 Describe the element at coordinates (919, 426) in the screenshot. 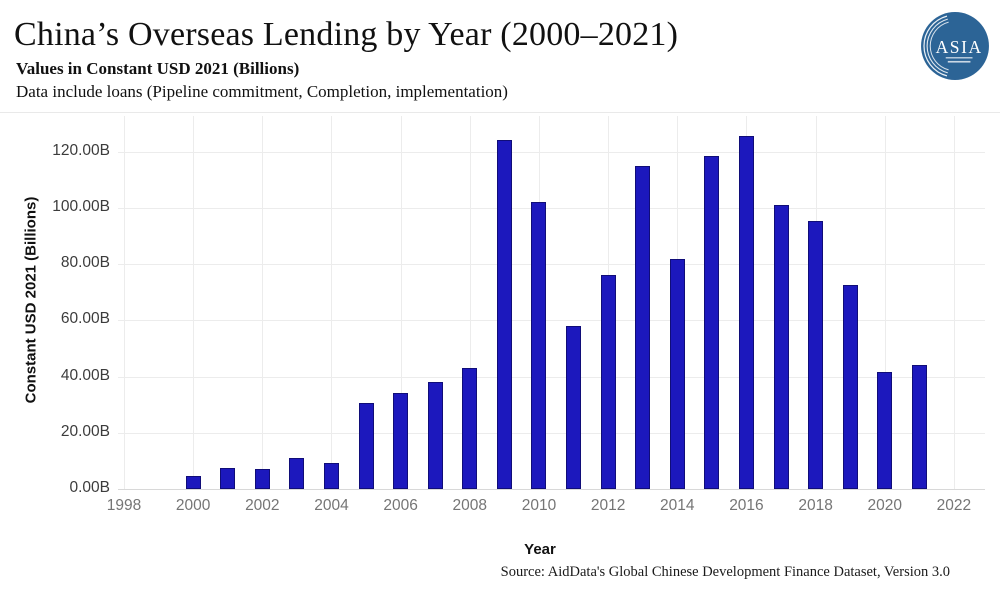

I see `bar-2021` at that location.